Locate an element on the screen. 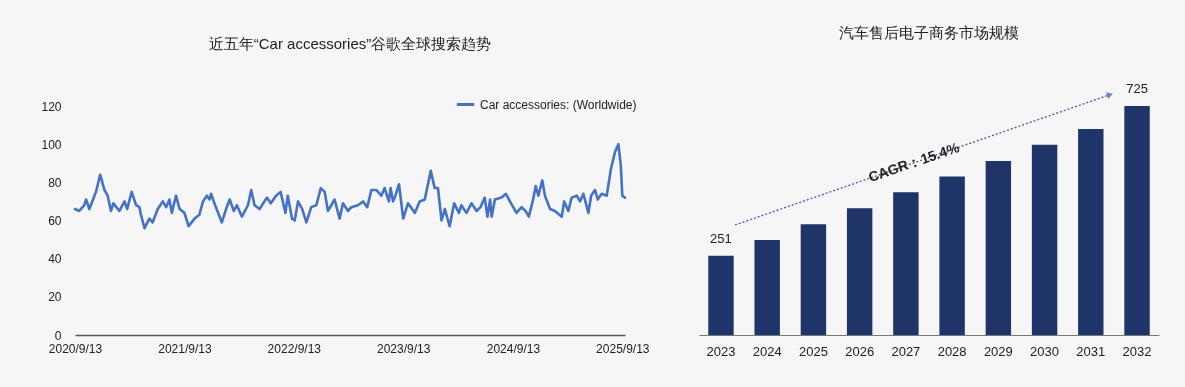  y-tick-label: 20 is located at coordinates (55, 297).